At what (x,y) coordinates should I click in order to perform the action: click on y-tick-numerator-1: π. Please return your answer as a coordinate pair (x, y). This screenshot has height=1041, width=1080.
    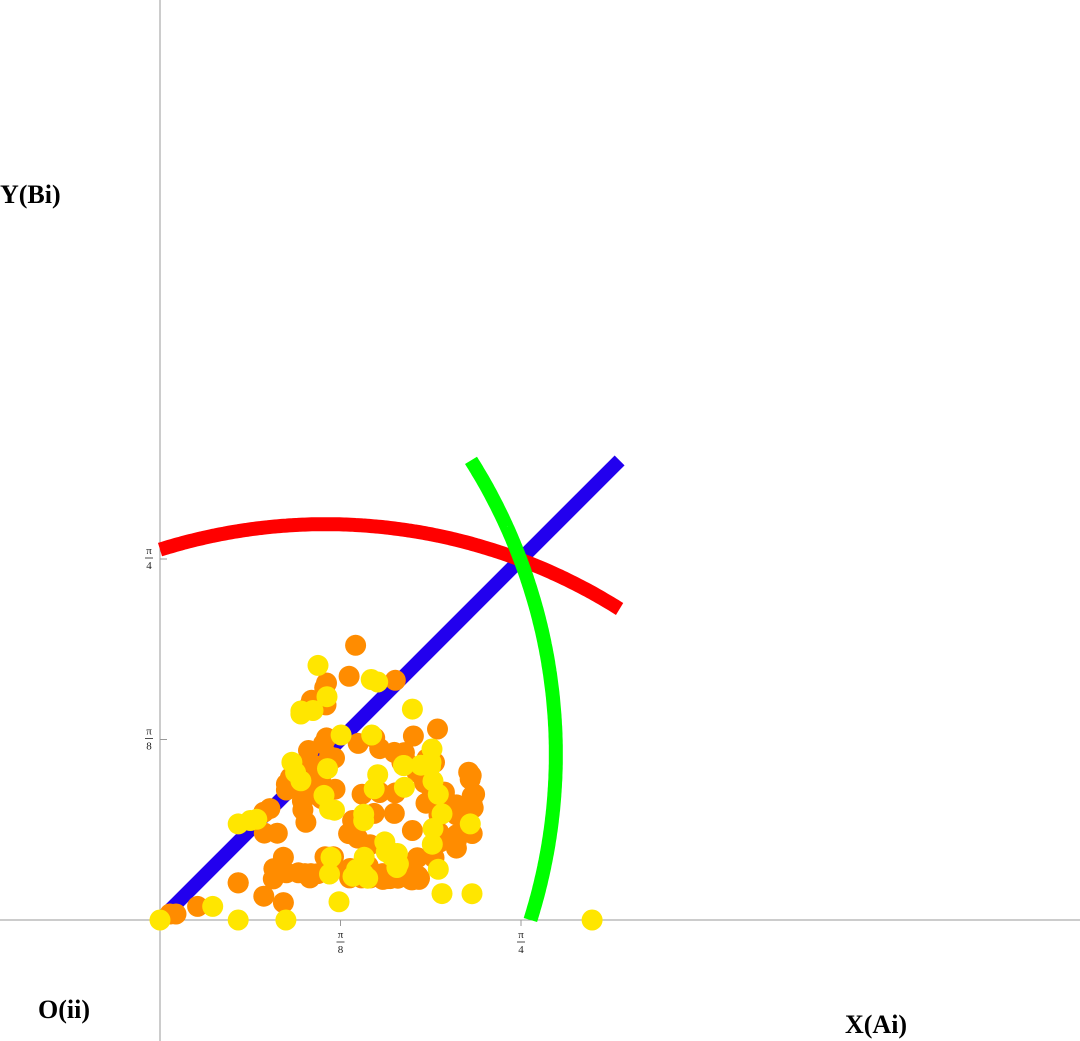
    Looking at the image, I should click on (149, 551).